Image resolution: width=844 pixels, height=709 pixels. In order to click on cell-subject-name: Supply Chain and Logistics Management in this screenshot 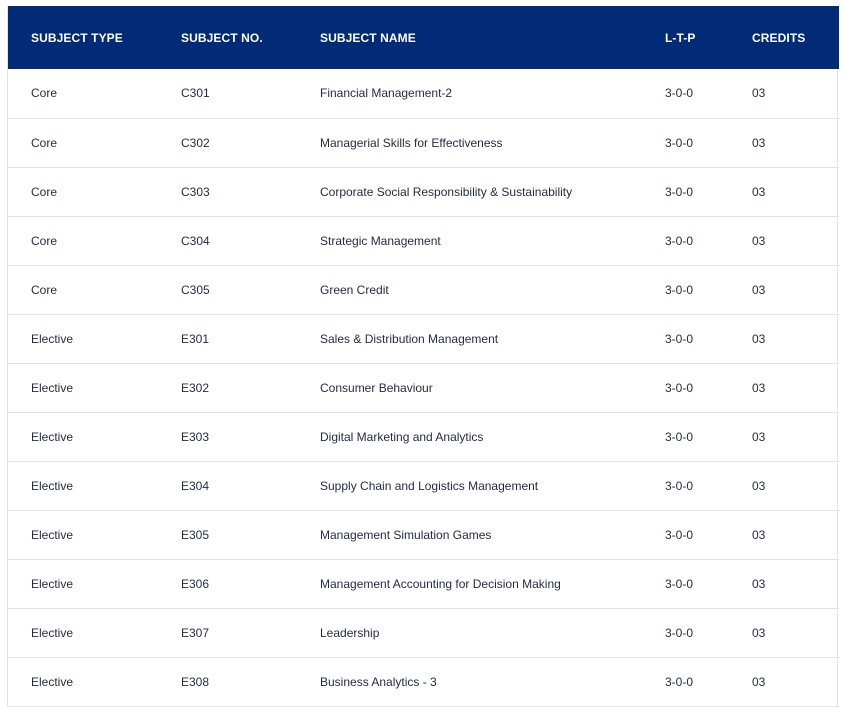, I will do `click(492, 485)`.